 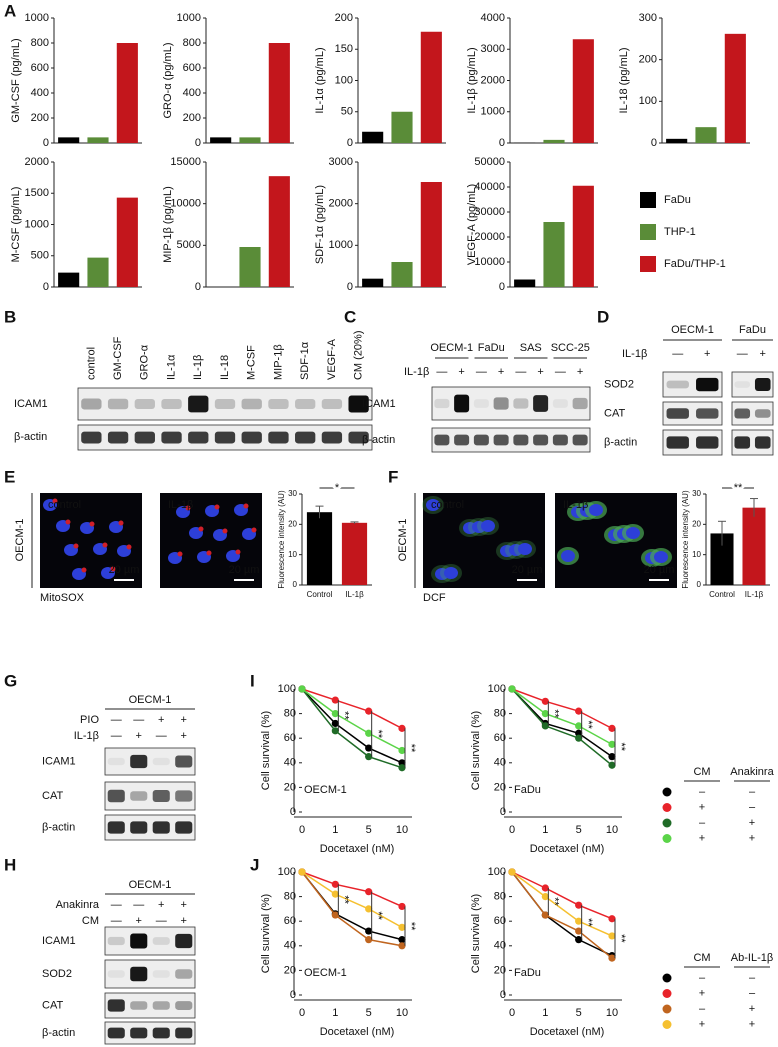 I want to click on row-label: SOD2, so click(x=57, y=974).